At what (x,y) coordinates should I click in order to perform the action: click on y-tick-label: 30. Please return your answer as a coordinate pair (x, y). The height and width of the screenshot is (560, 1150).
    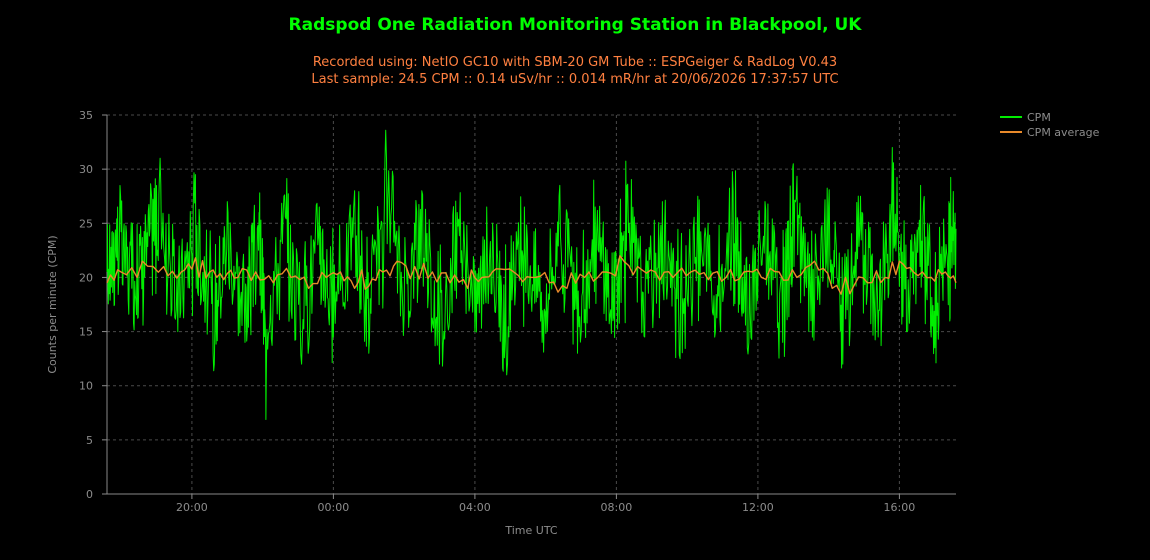
    Looking at the image, I should click on (86, 169).